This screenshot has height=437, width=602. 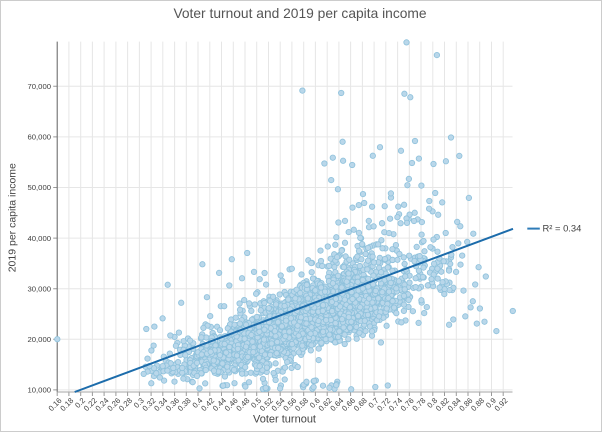 I want to click on svg-text: 70,000, so click(x=39, y=86).